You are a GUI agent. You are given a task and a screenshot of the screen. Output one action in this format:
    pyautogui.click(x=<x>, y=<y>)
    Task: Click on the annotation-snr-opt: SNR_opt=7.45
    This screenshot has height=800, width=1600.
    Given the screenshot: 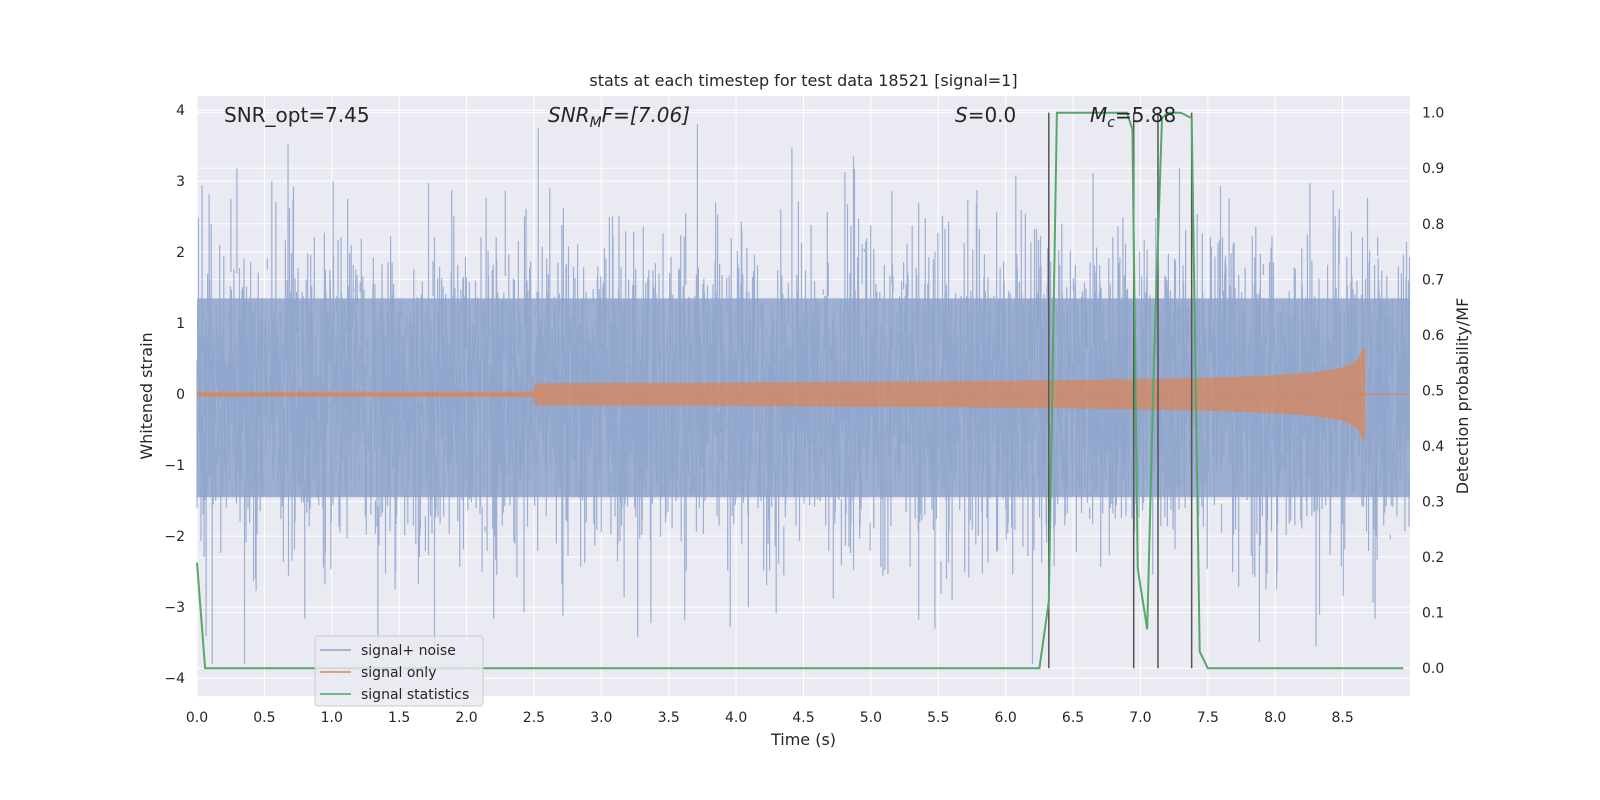 What is the action you would take?
    pyautogui.click(x=297, y=115)
    